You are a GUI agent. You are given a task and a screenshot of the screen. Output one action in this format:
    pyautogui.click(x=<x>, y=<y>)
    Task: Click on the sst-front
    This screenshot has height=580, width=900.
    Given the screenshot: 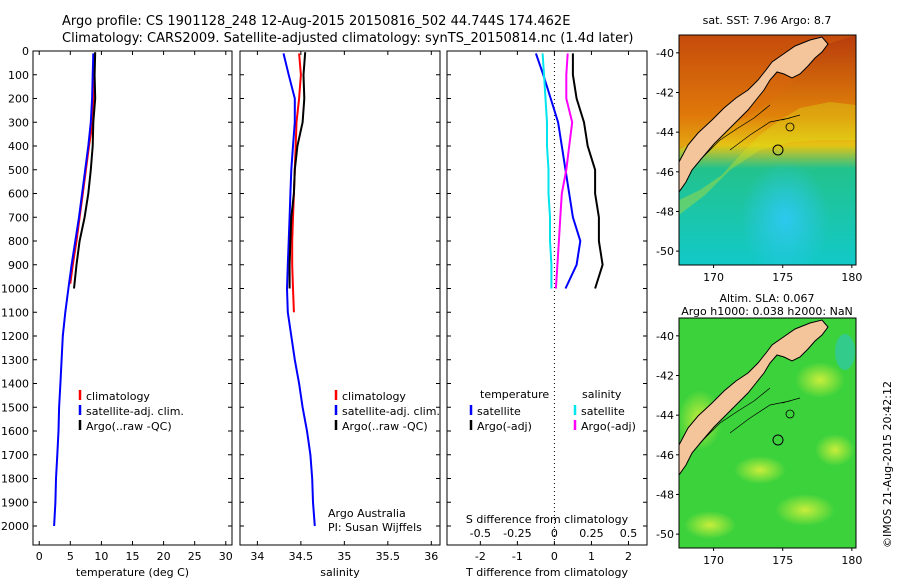 What is the action you would take?
    pyautogui.click(x=767, y=158)
    